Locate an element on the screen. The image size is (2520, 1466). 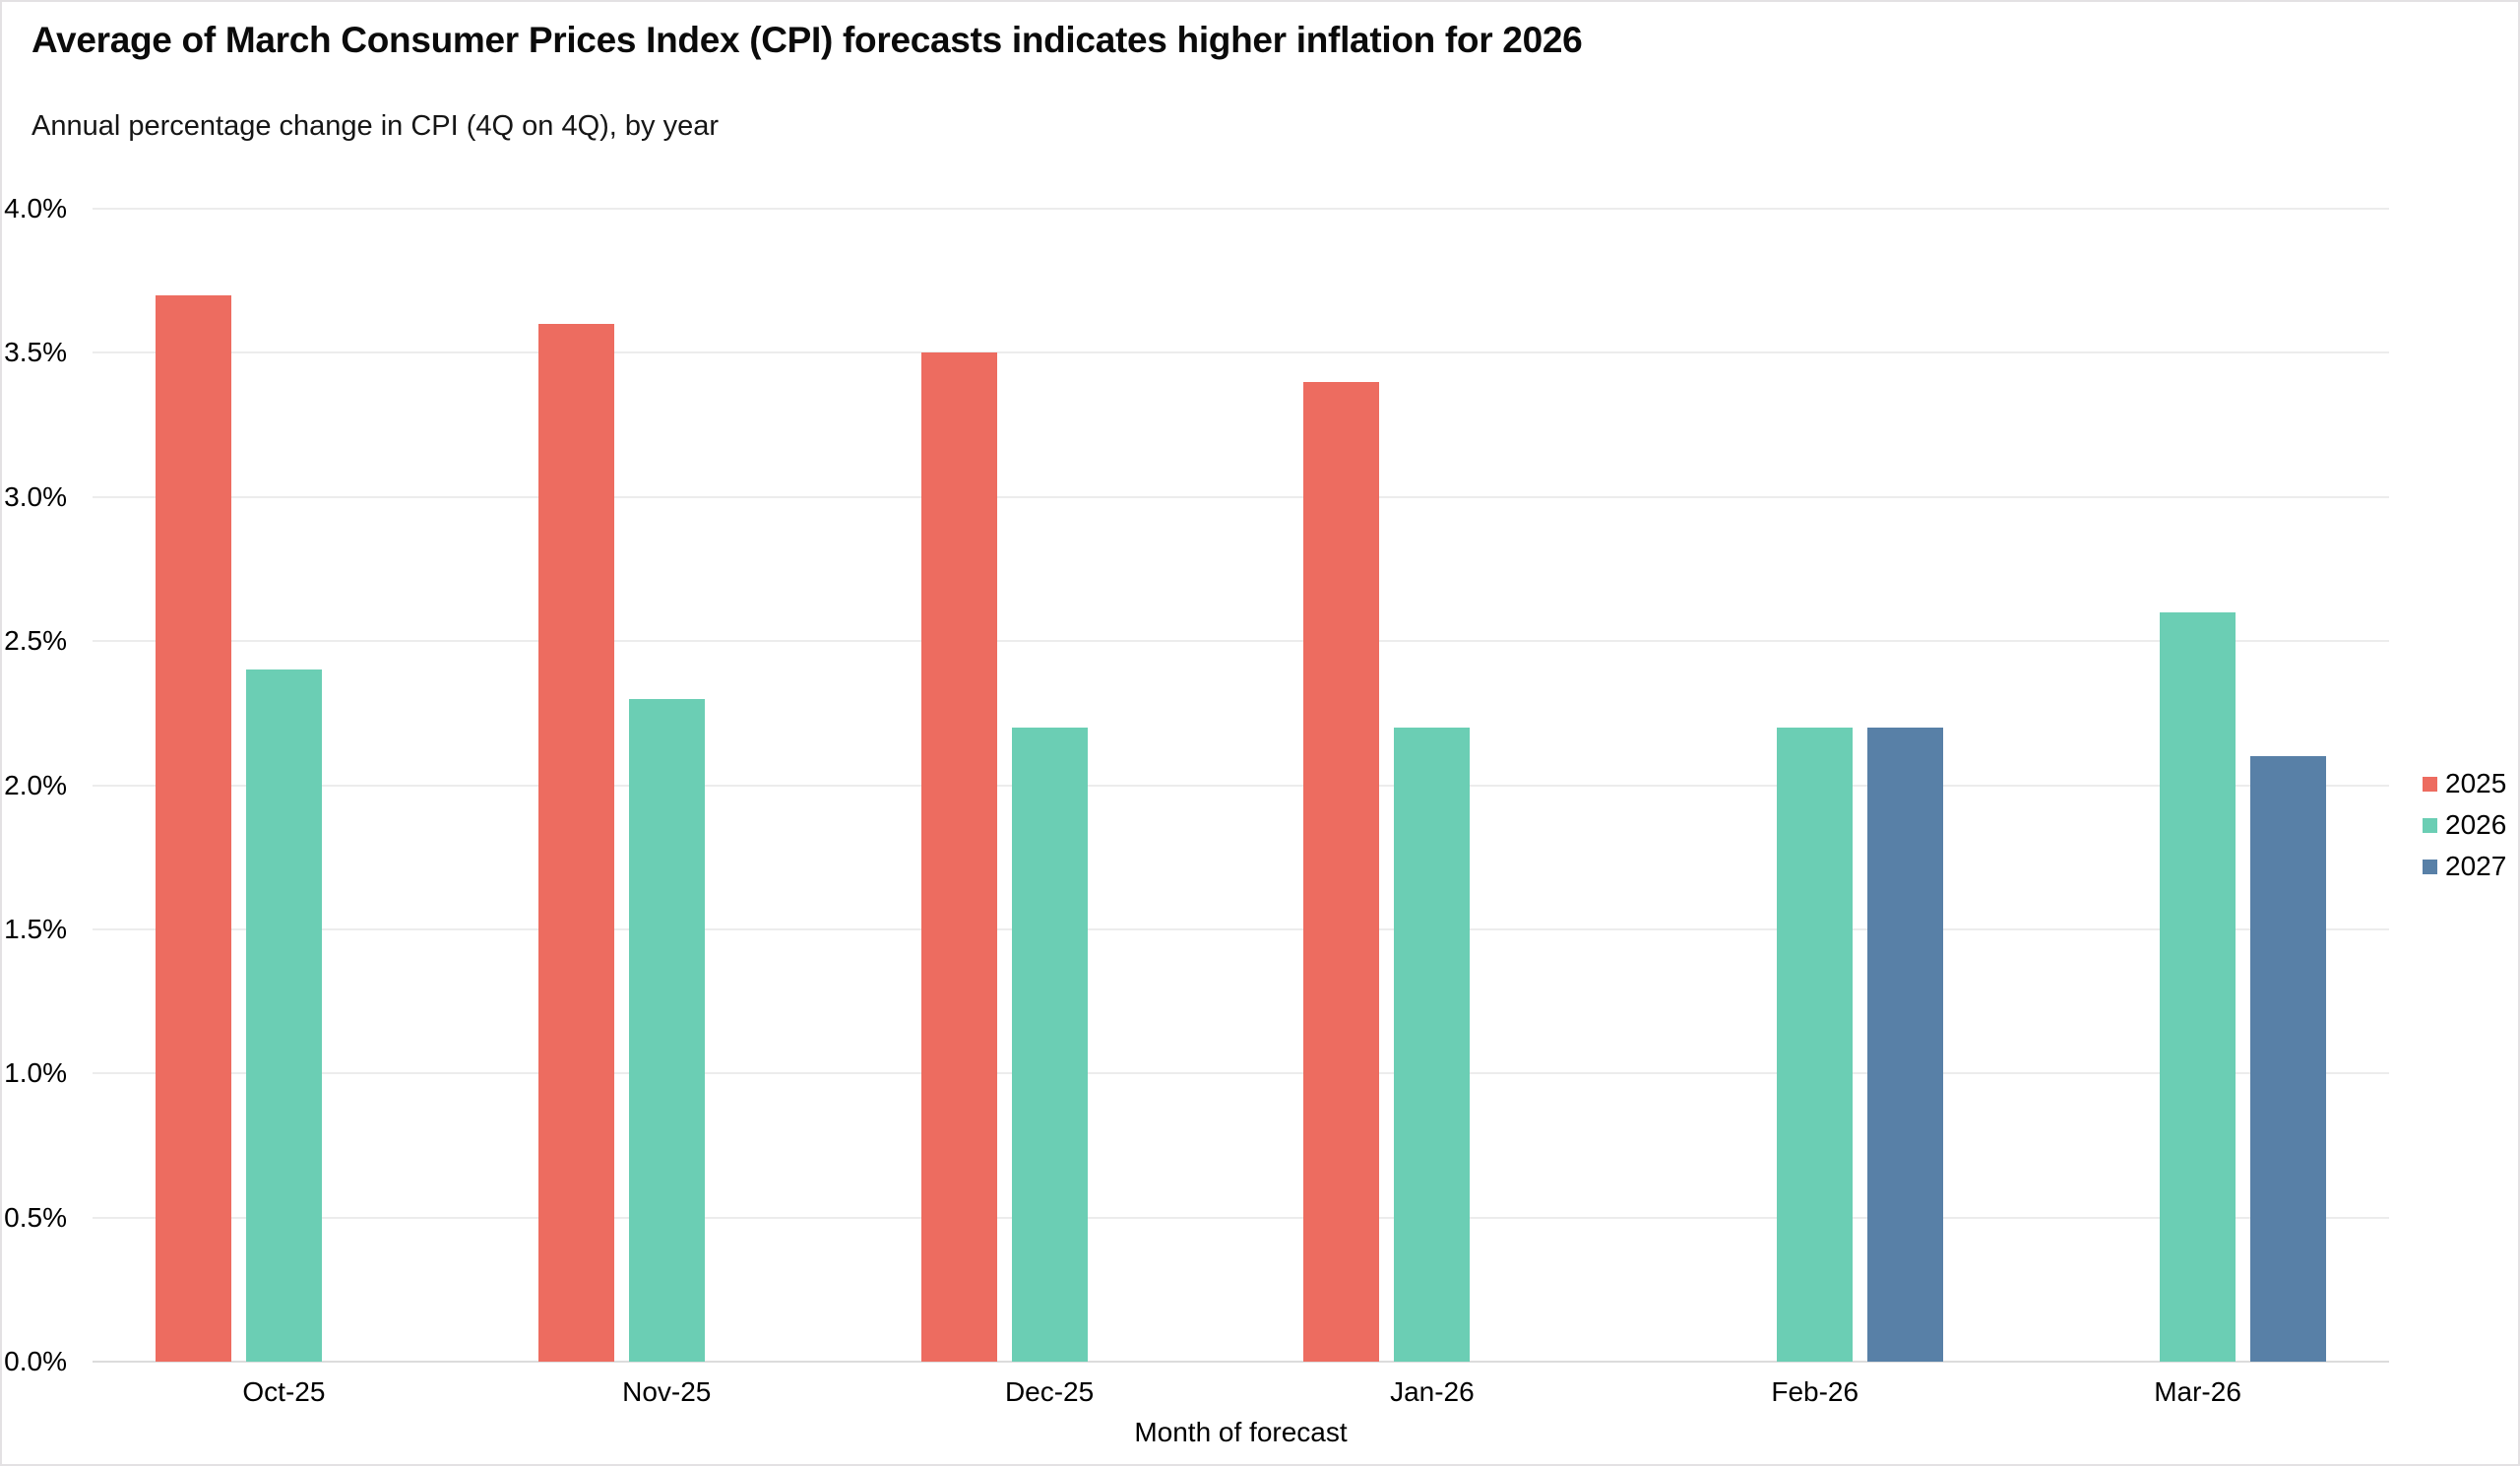
legend-item-2026: 2026 is located at coordinates (2465, 825).